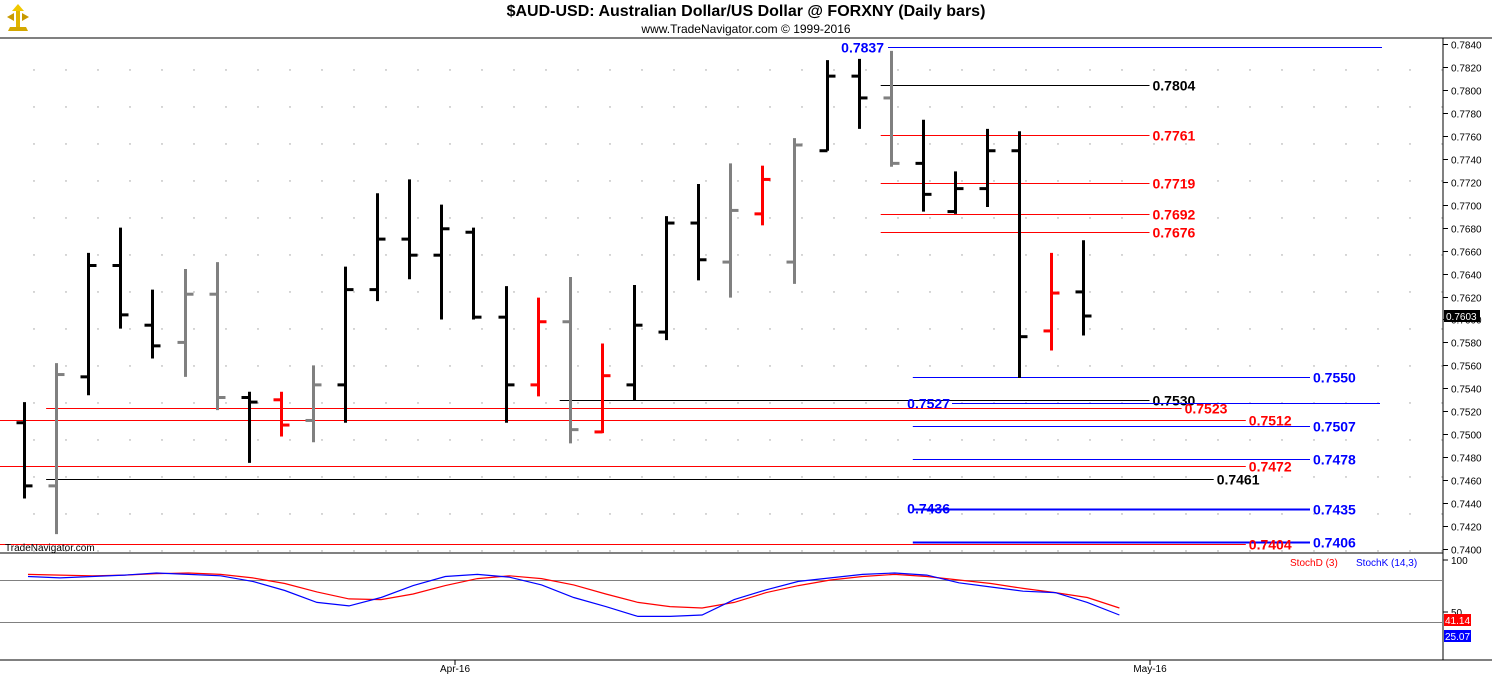 This screenshot has width=1492, height=678. What do you see at coordinates (573, 595) in the screenshot?
I see `stoch-line-k` at bounding box center [573, 595].